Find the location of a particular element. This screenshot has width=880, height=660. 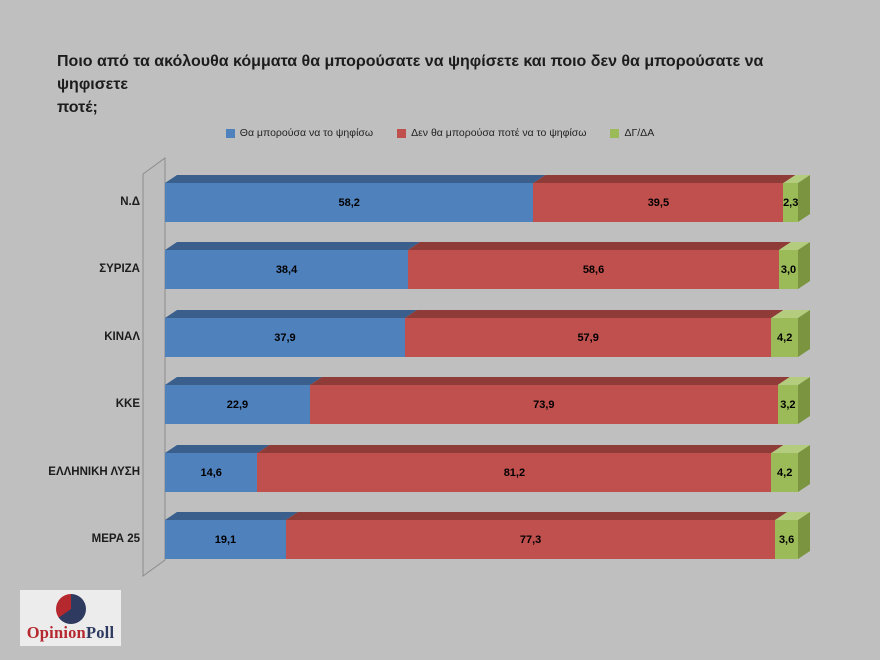

category-label-ΕΛΛΗΝΙΚΗ ΛΥΣΗ: ΕΛΛΗΝΙΚΗ ΛΥΣΗ is located at coordinates (94, 472).